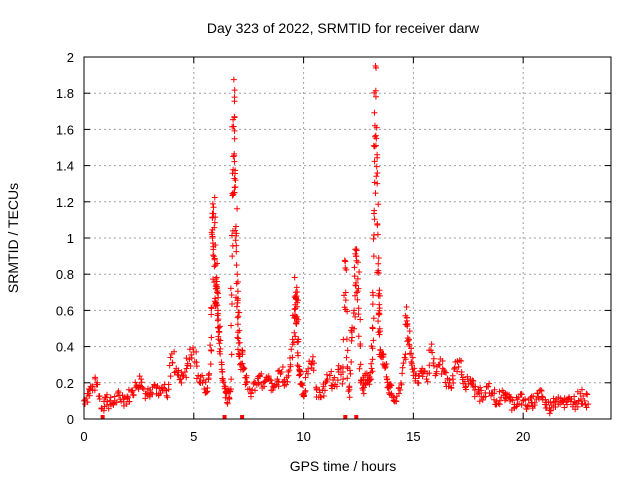 The height and width of the screenshot is (480, 640). What do you see at coordinates (303, 436) in the screenshot?
I see `x-tick-label: 10` at bounding box center [303, 436].